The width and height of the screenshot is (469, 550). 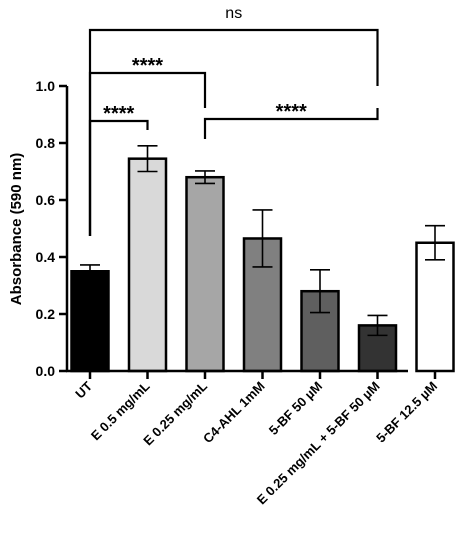 What do you see at coordinates (120, 410) in the screenshot?
I see `x-tick-label: E 0.5 mg/mL` at bounding box center [120, 410].